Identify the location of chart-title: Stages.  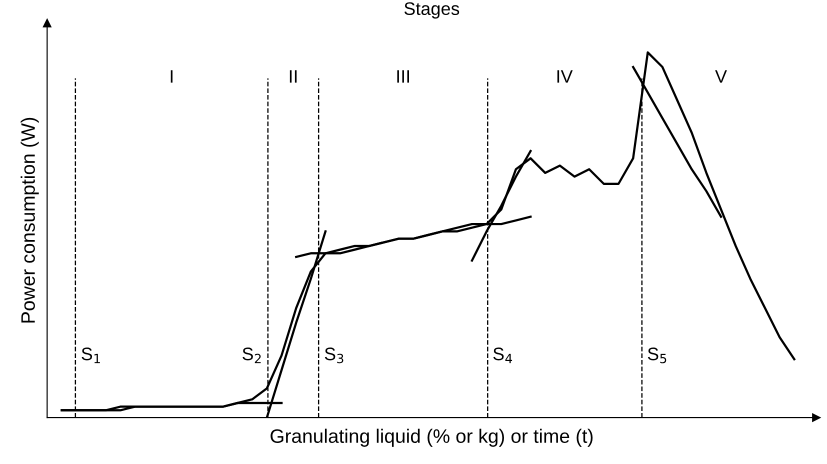
(432, 10).